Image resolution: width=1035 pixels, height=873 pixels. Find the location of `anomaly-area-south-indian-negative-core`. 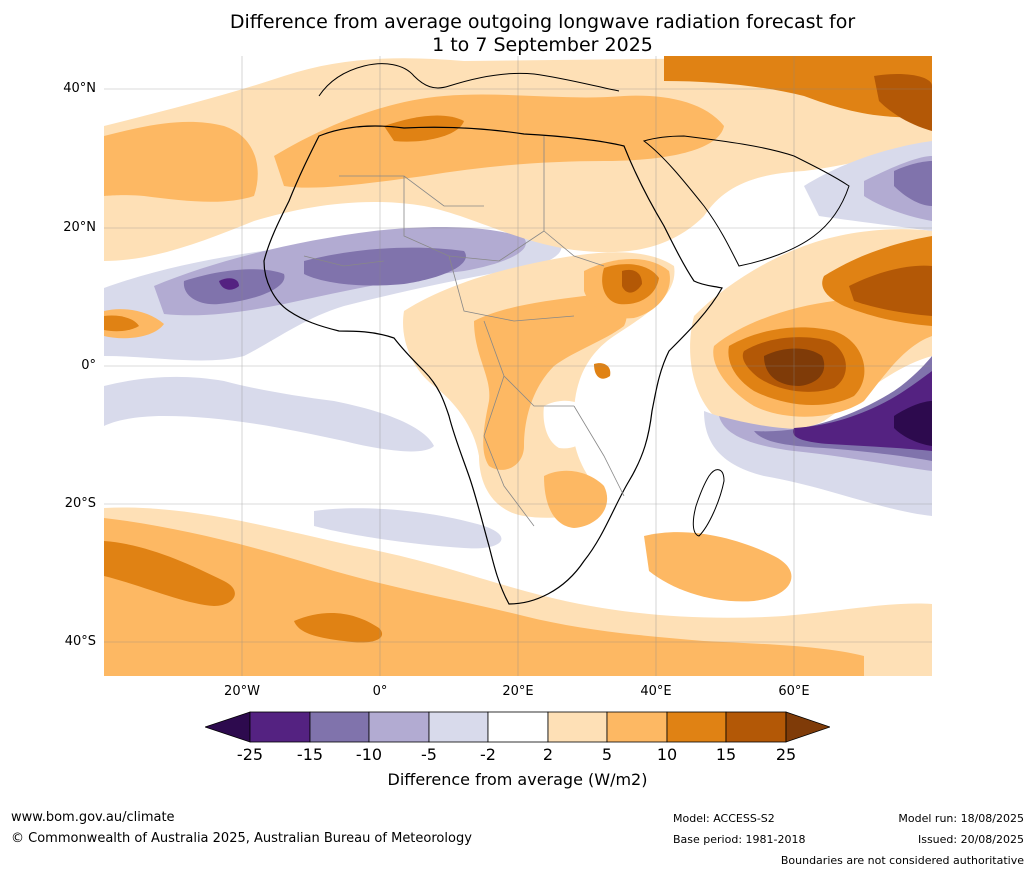

anomaly-area-south-indian-negative-core is located at coordinates (862, 411).